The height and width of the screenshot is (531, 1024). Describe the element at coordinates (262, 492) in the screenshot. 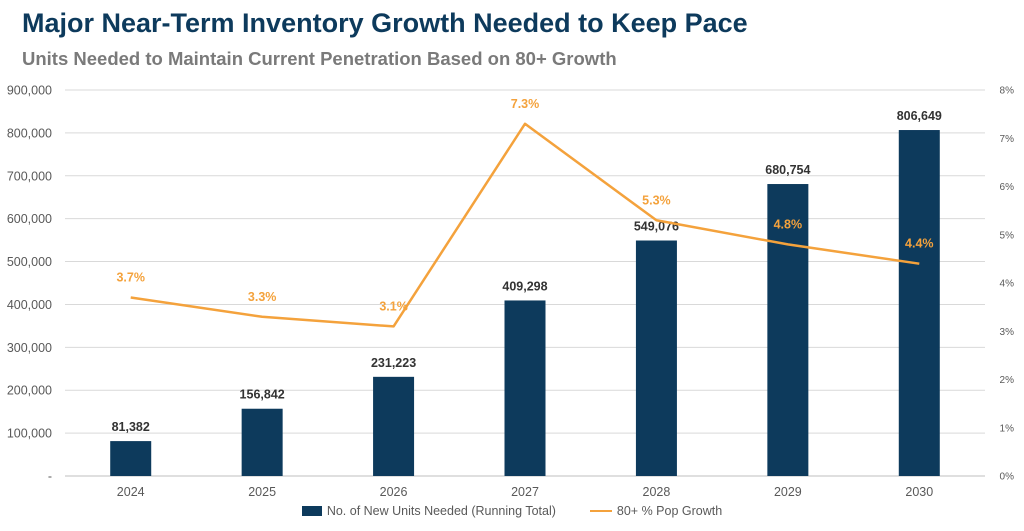

I see `x-tick-label: 2025` at that location.